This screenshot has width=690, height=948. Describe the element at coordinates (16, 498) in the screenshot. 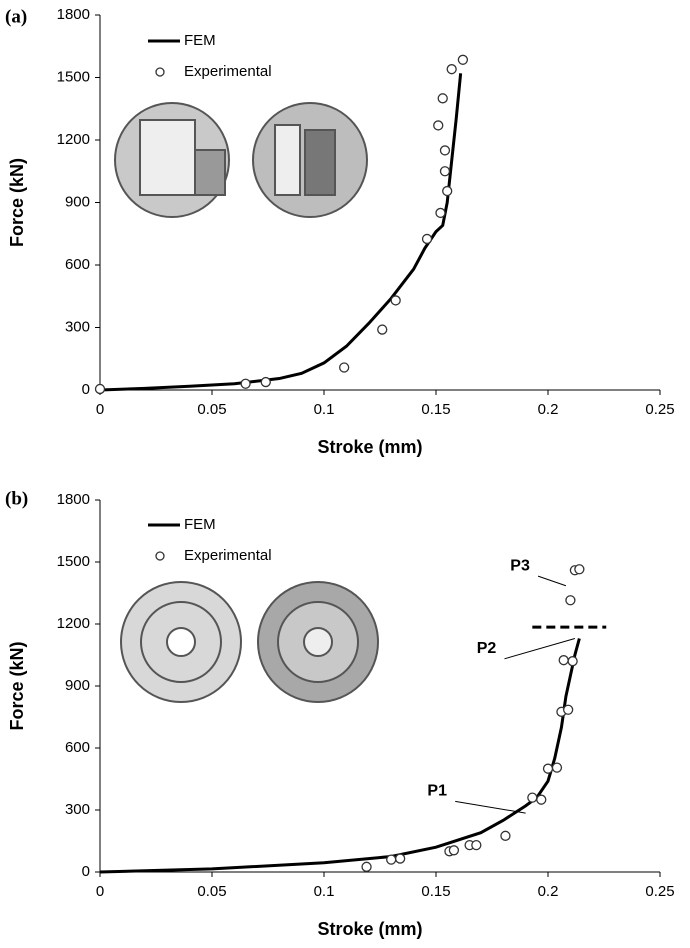

I see `panel-label: (b)` at that location.